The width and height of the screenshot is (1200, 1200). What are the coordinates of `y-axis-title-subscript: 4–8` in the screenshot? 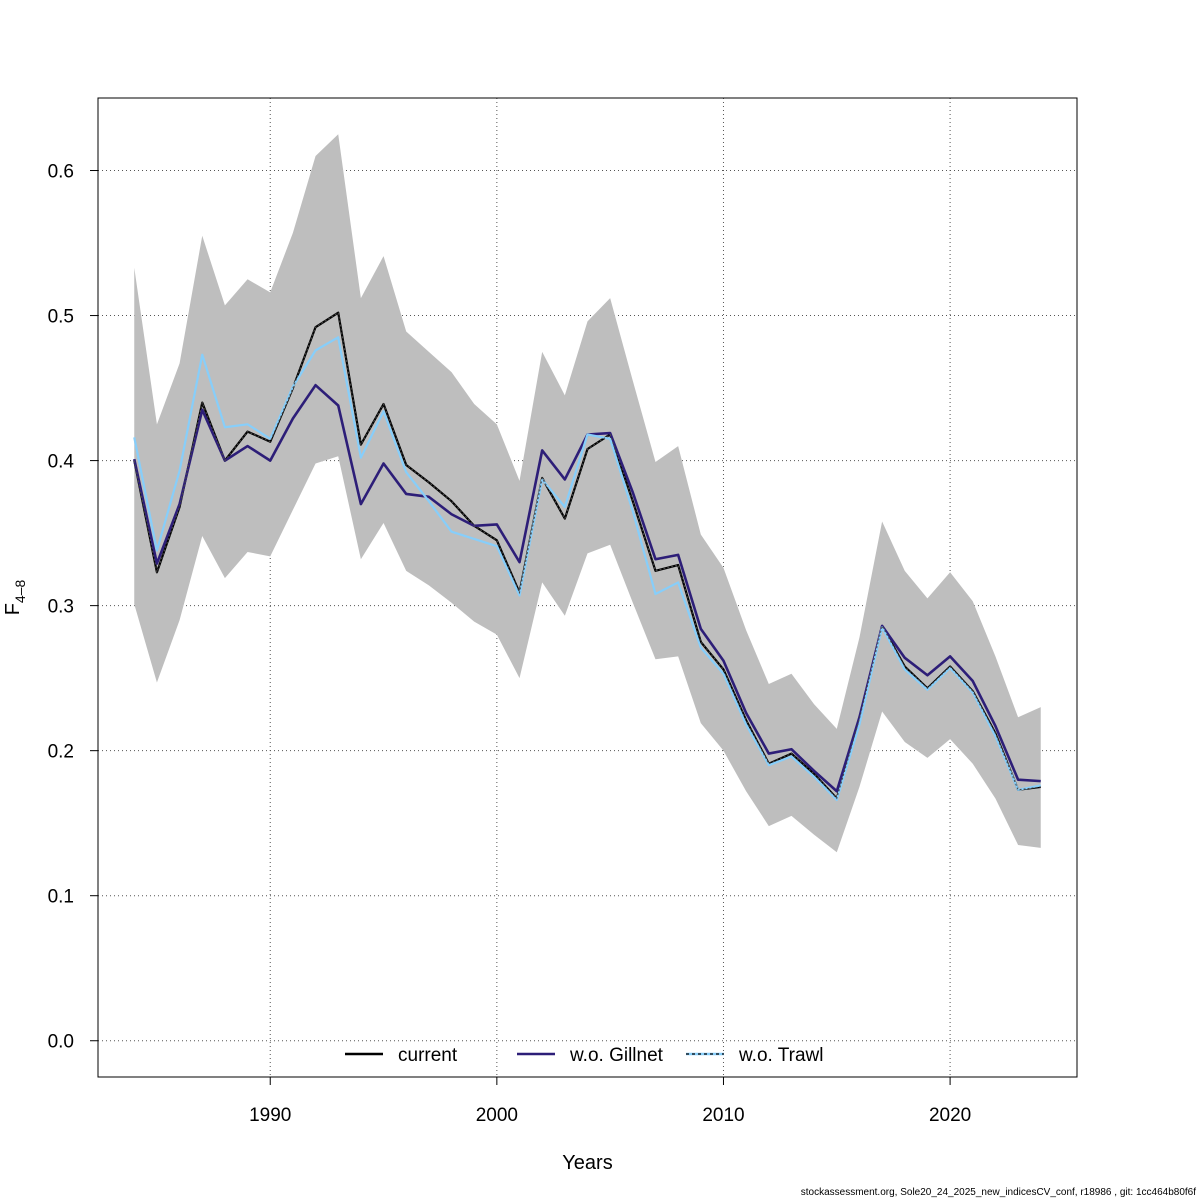 It's located at (20, 591).